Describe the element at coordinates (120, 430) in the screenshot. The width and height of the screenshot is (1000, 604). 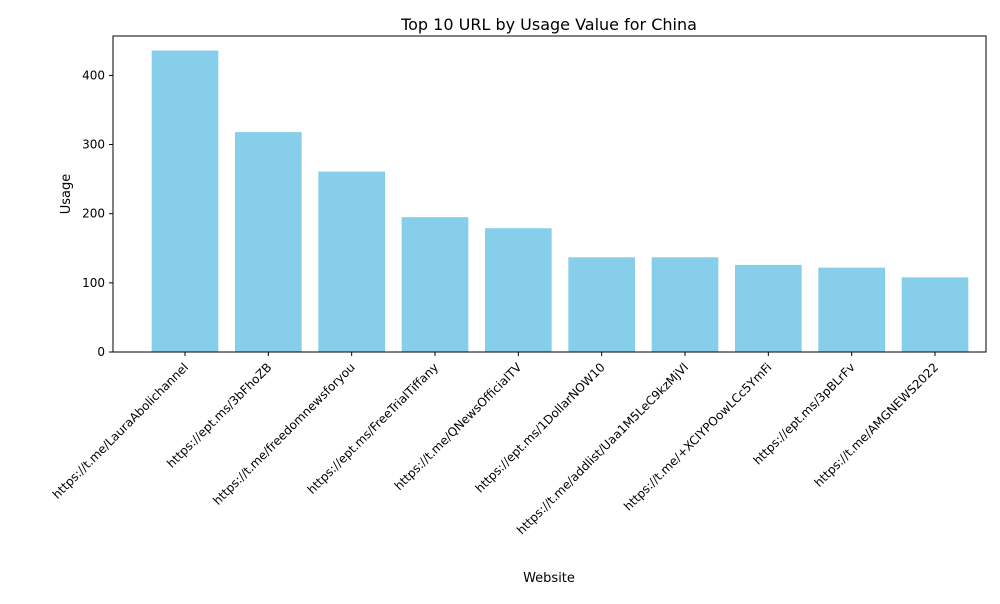
I see `x-tick-label: https://t.me/LauraAbolichannel` at that location.